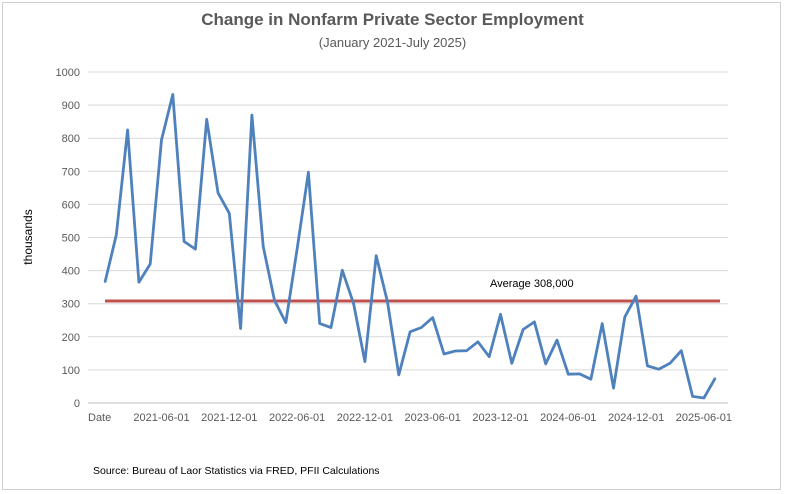 Image resolution: width=785 pixels, height=494 pixels. Describe the element at coordinates (161, 418) in the screenshot. I see `x-tick-label: 2021-06-01` at that location.